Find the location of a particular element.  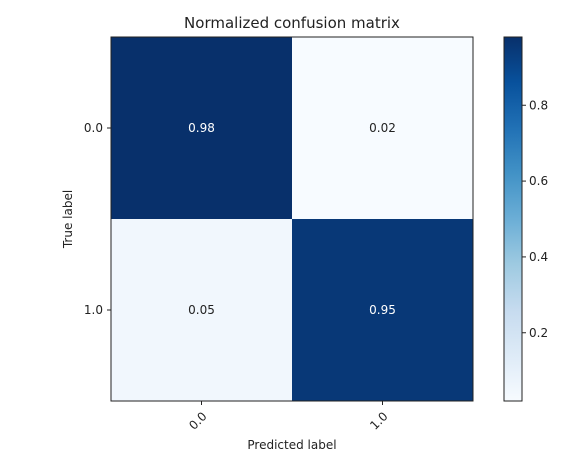

colorbar-tick-label: 0.2 is located at coordinates (538, 333).